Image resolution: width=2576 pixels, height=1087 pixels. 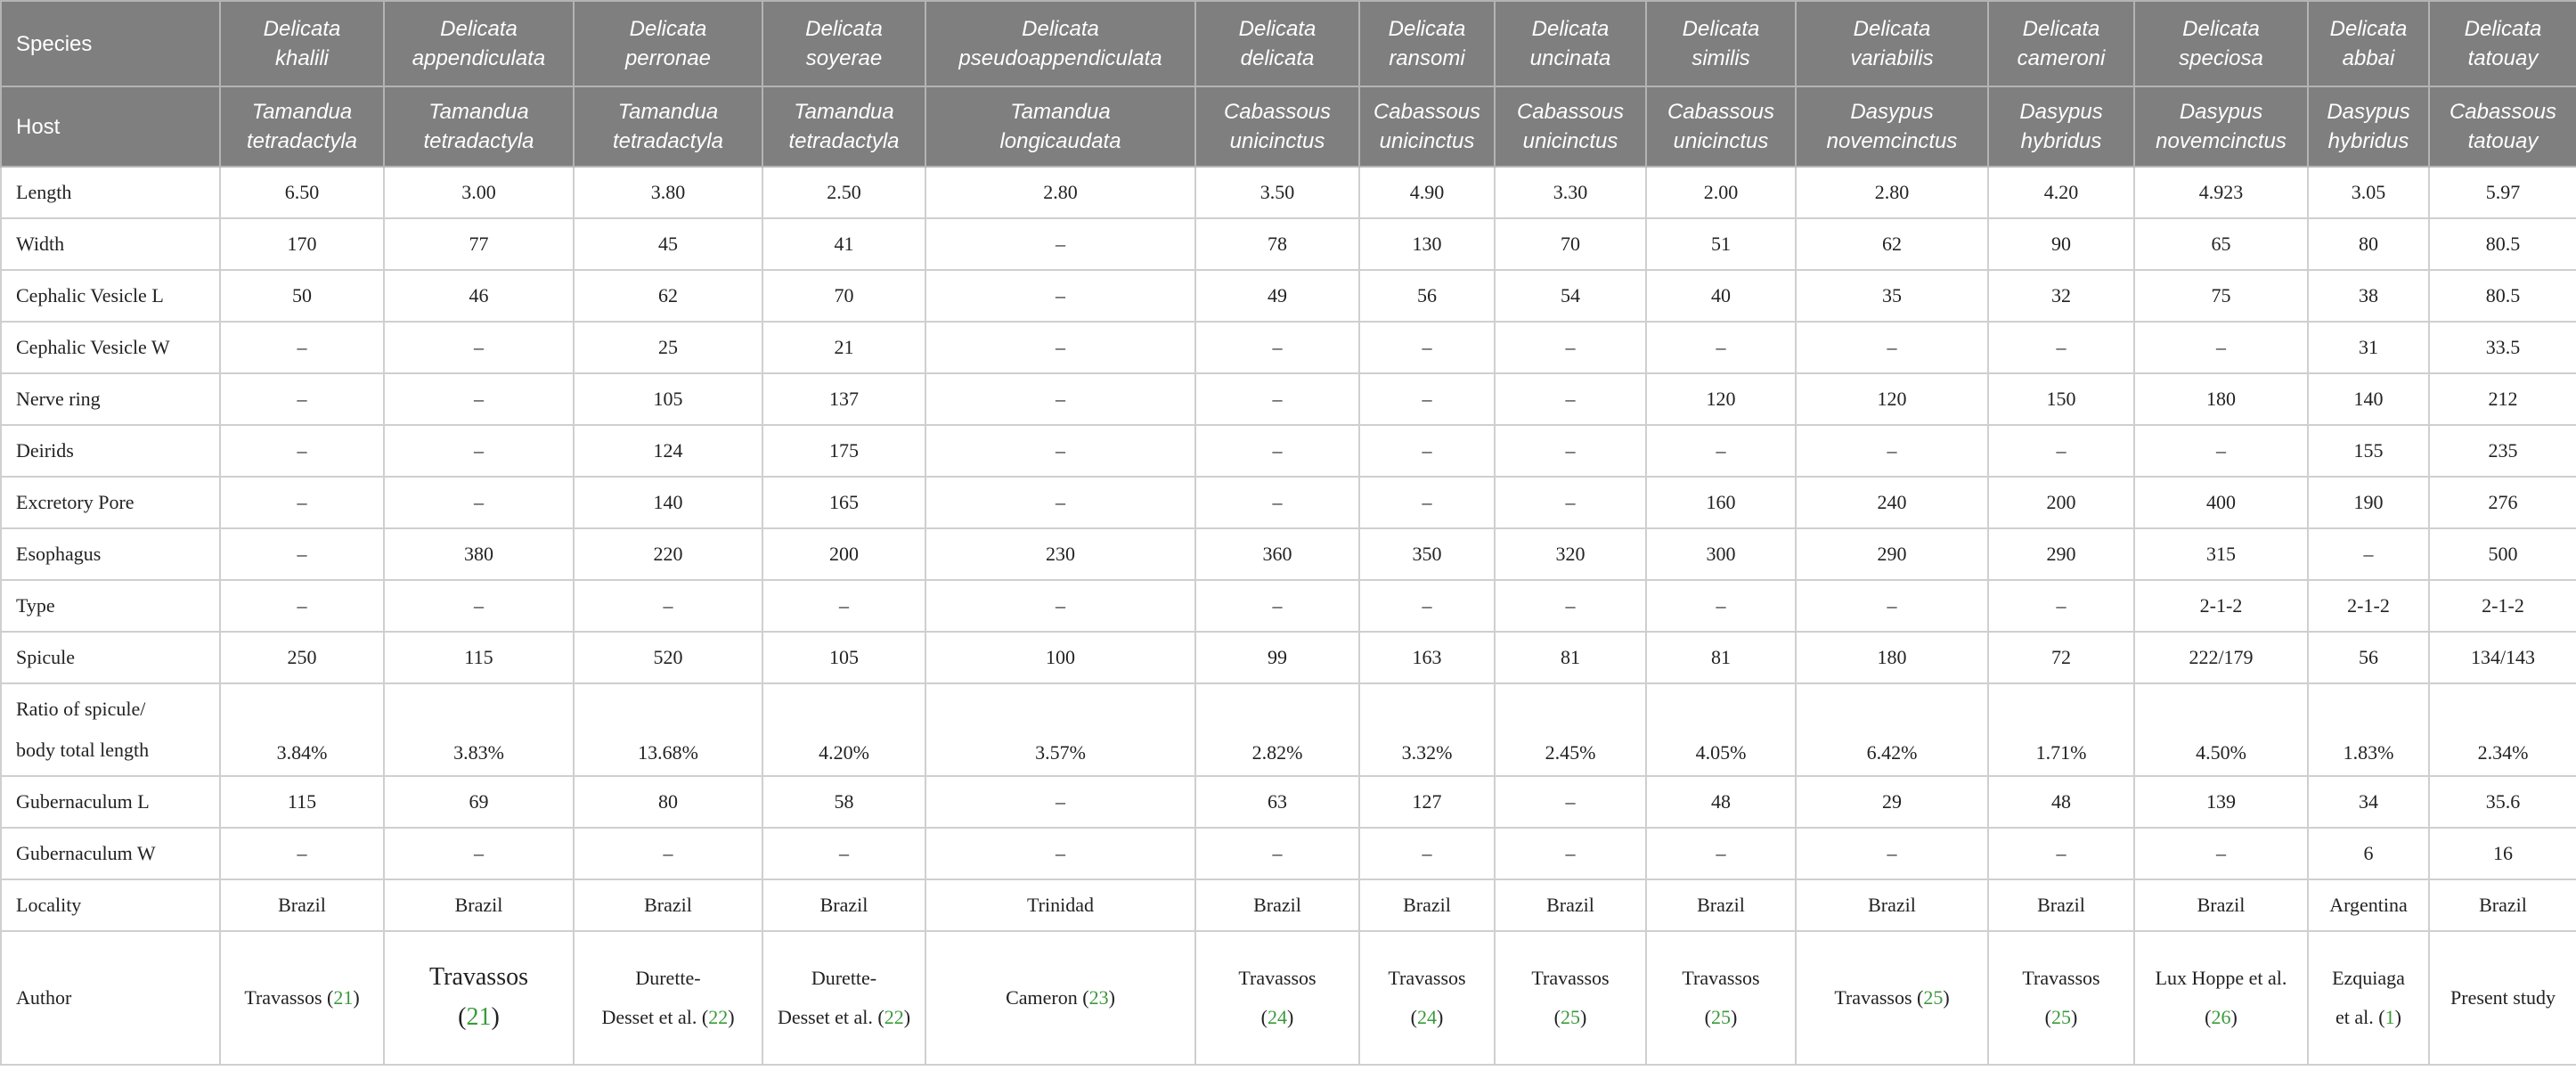 What do you see at coordinates (844, 451) in the screenshot?
I see `table-cell: 175` at bounding box center [844, 451].